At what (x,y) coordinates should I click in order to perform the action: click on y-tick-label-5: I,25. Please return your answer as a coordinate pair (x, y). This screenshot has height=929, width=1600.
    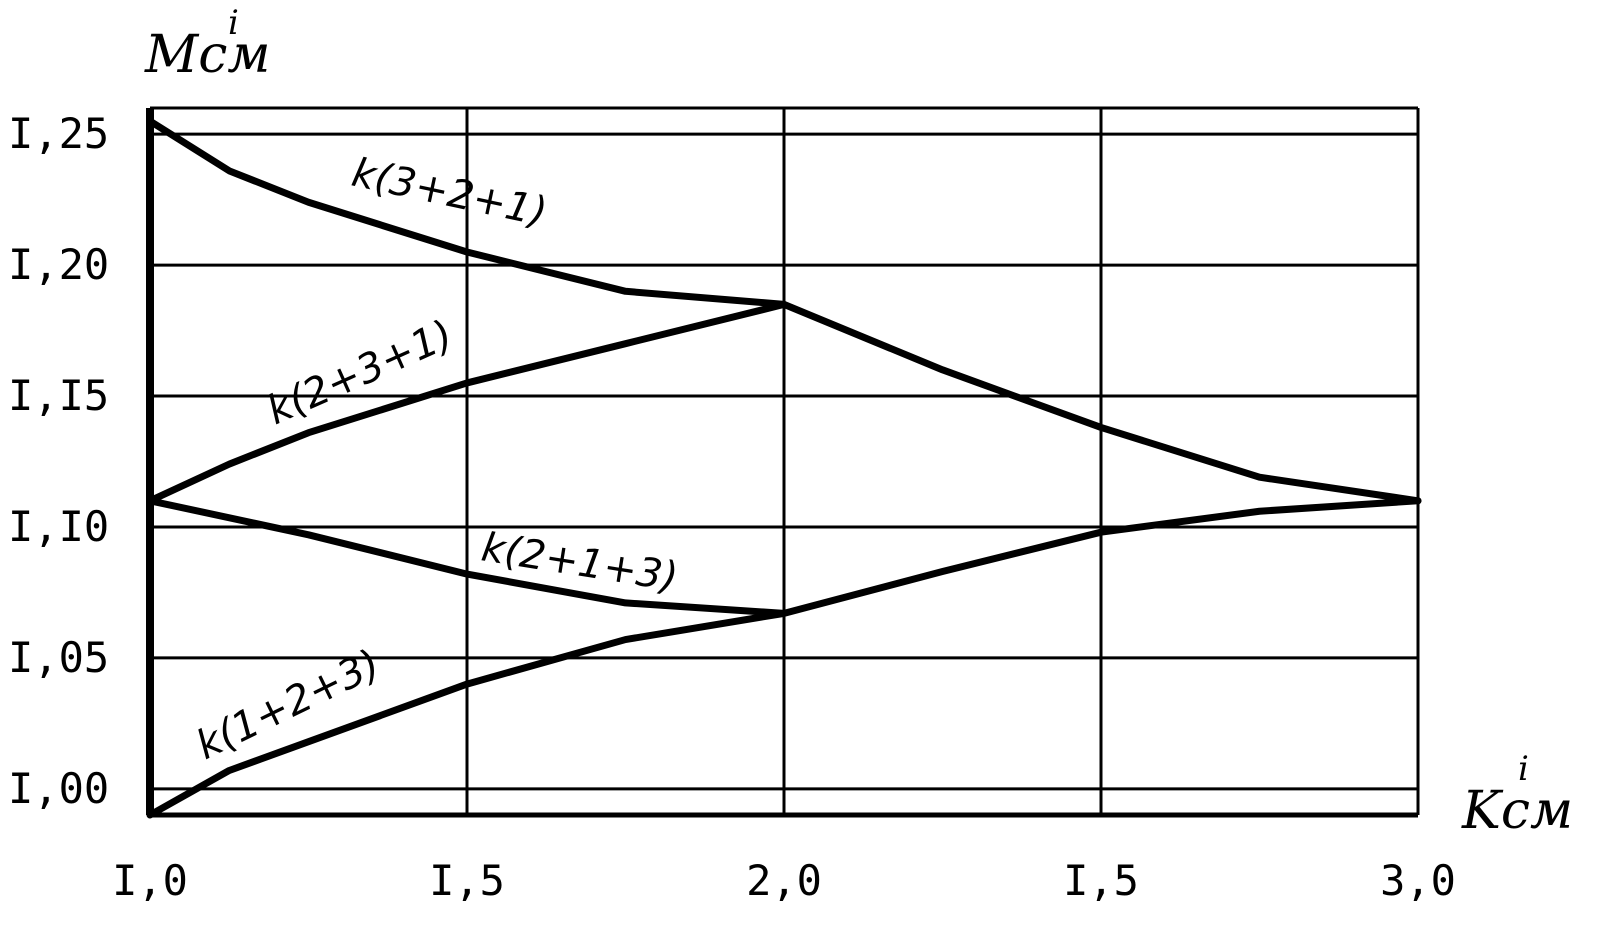
    Looking at the image, I should click on (58, 133).